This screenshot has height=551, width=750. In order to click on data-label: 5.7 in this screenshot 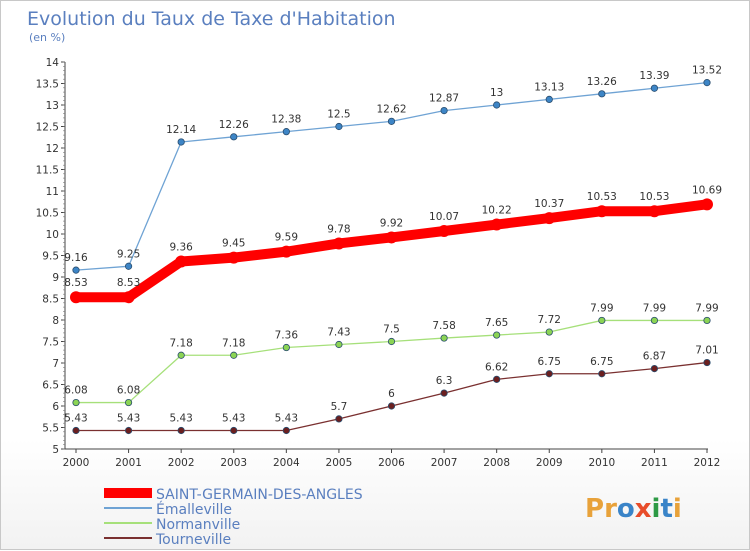, I will do `click(339, 407)`.